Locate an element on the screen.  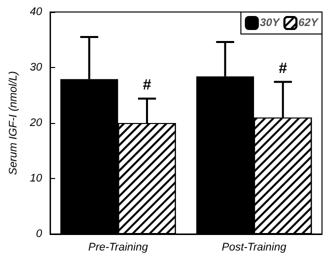
y-tick-label: 10 is located at coordinates (37, 178).